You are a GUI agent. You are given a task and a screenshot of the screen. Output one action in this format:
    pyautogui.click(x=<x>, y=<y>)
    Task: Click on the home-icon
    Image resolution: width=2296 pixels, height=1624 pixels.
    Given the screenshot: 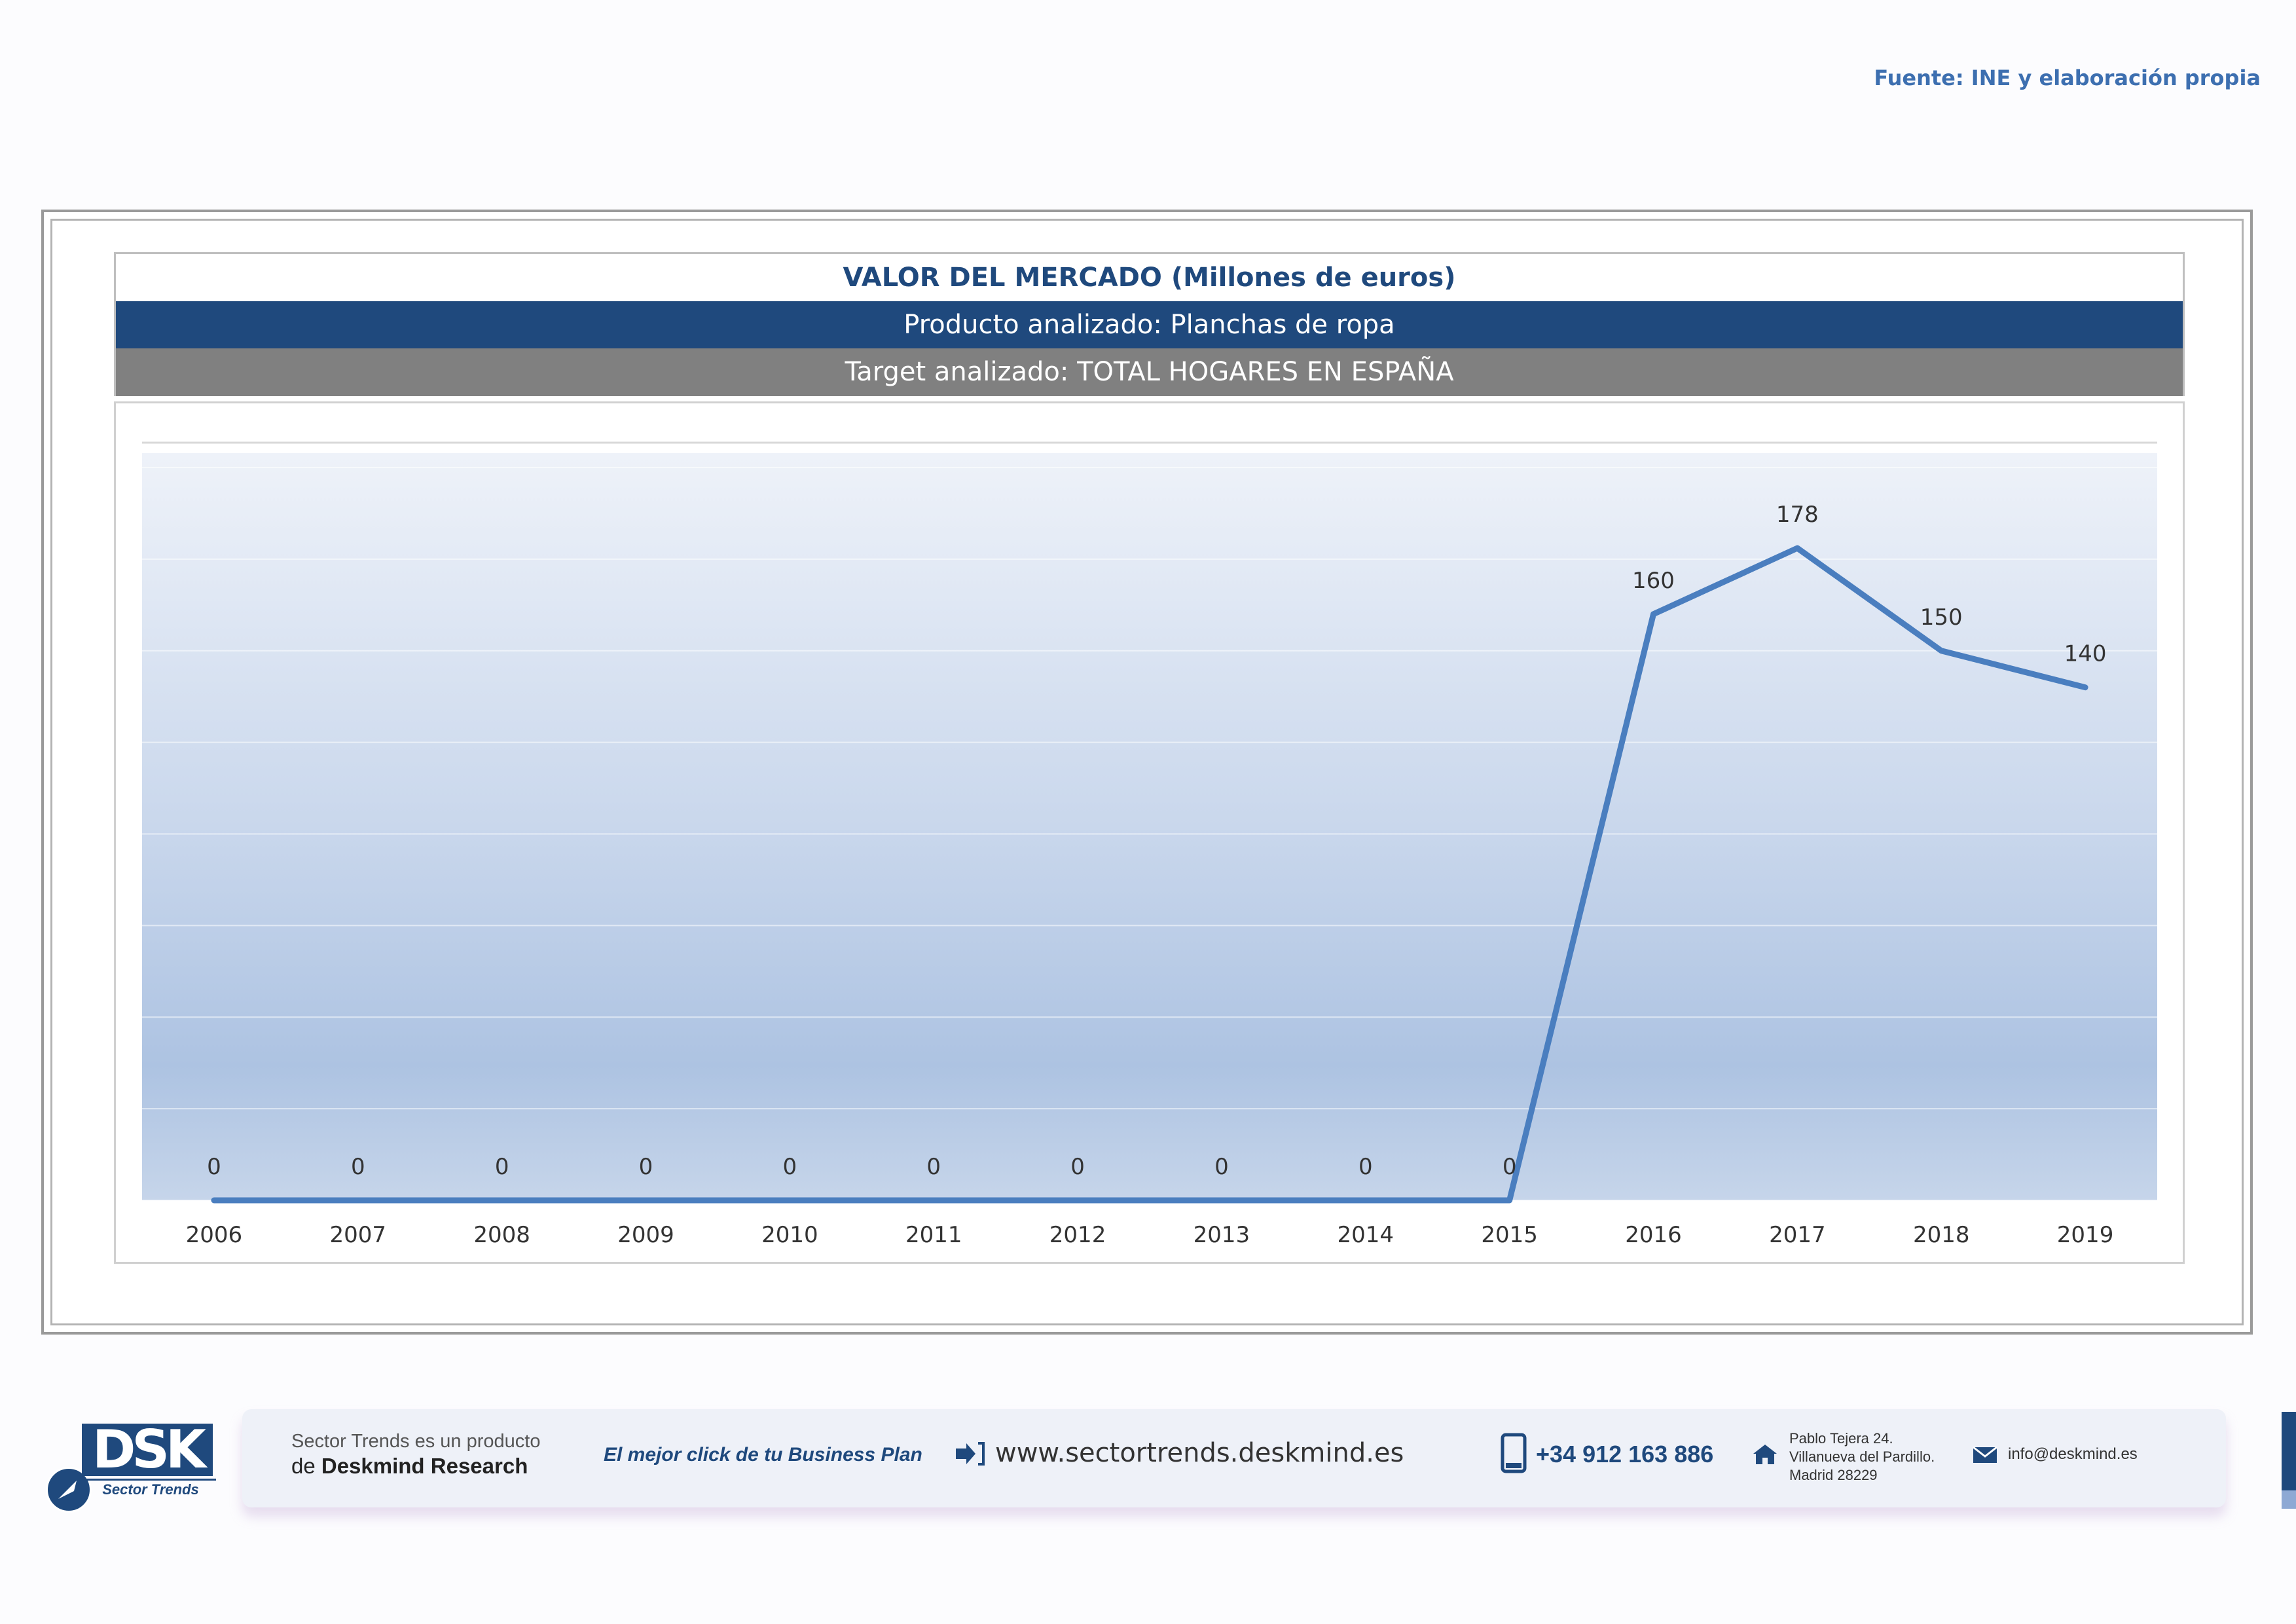 What is the action you would take?
    pyautogui.click(x=1765, y=1454)
    